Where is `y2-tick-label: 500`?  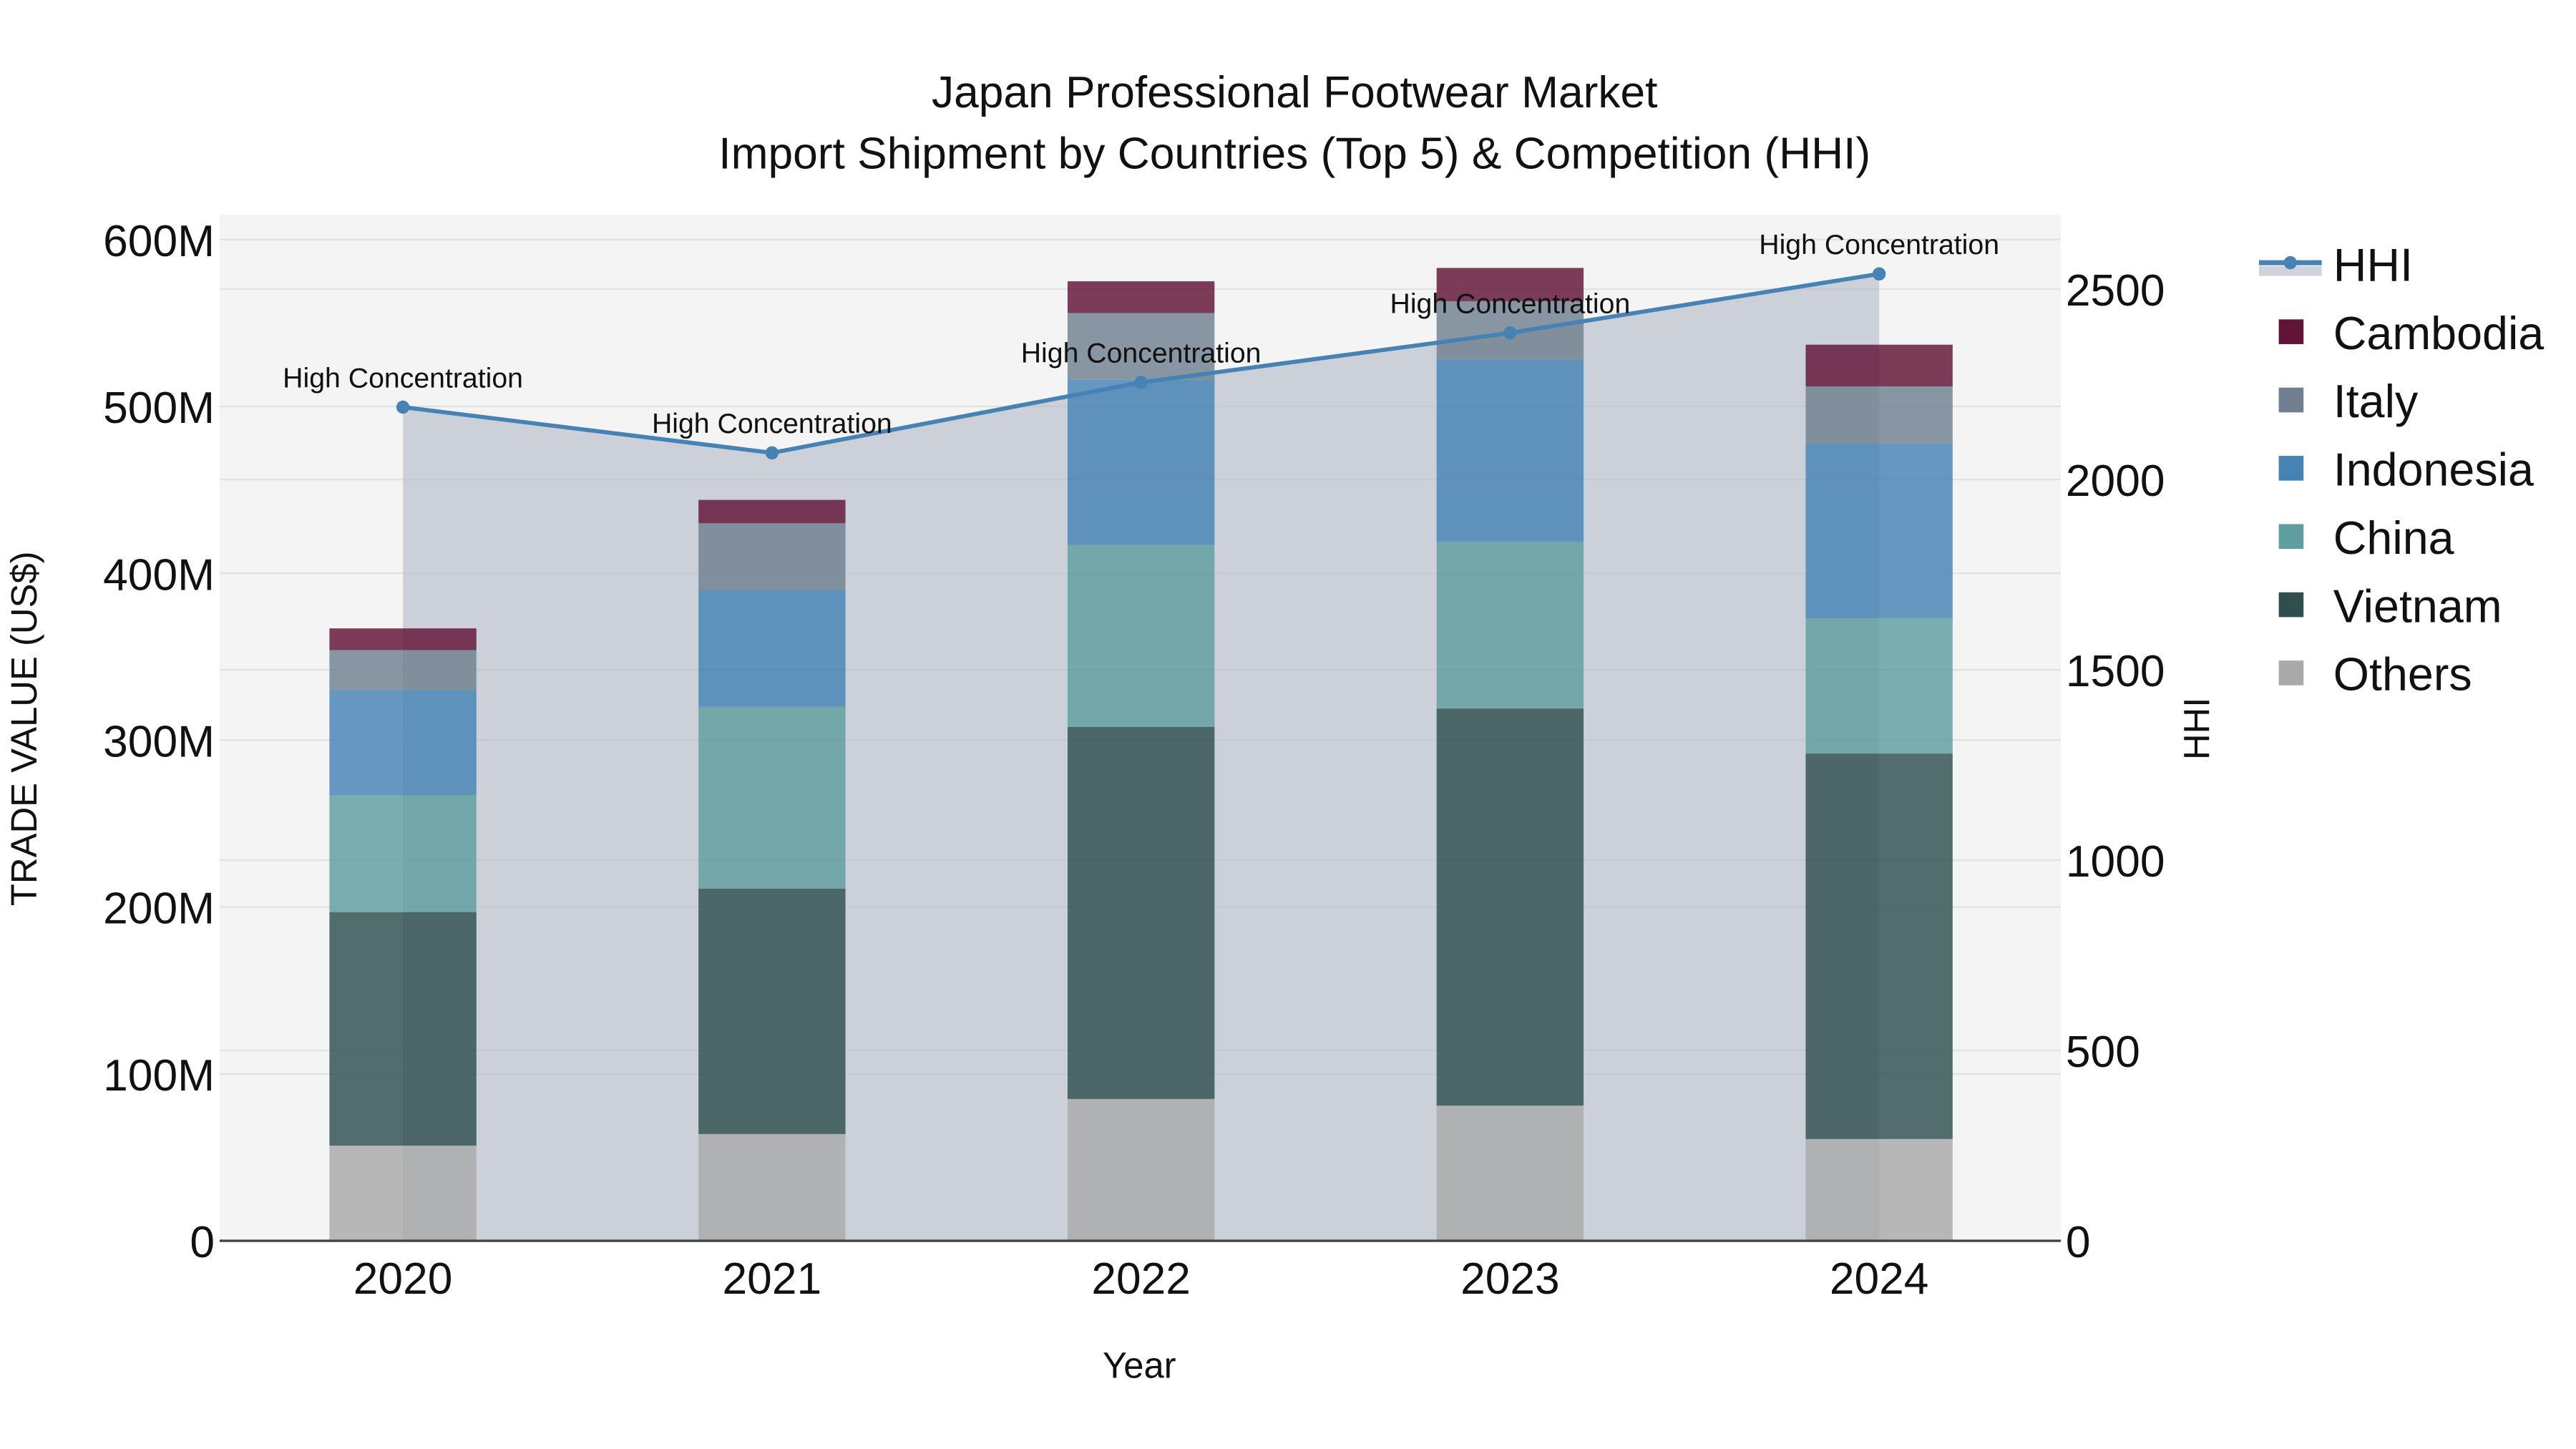 y2-tick-label: 500 is located at coordinates (2103, 1052).